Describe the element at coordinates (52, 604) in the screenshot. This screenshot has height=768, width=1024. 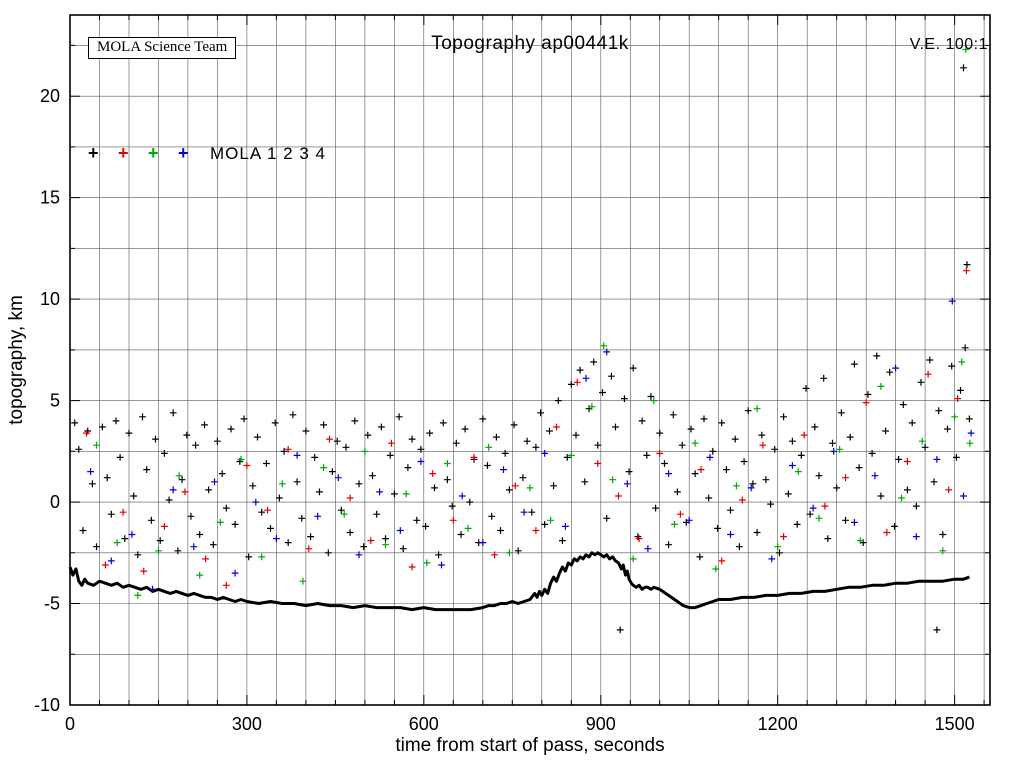
I see `svg-text: -5` at that location.